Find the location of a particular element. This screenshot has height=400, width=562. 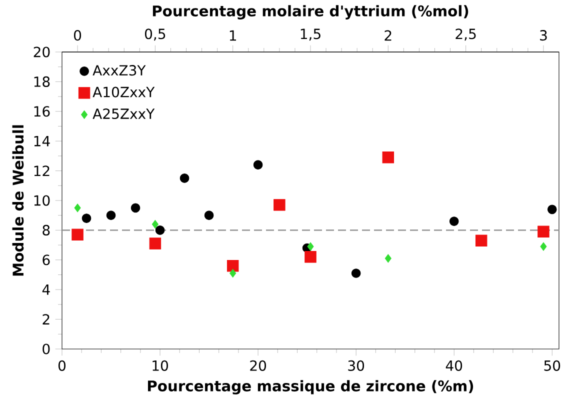

x-tick-label: 50 is located at coordinates (552, 365).